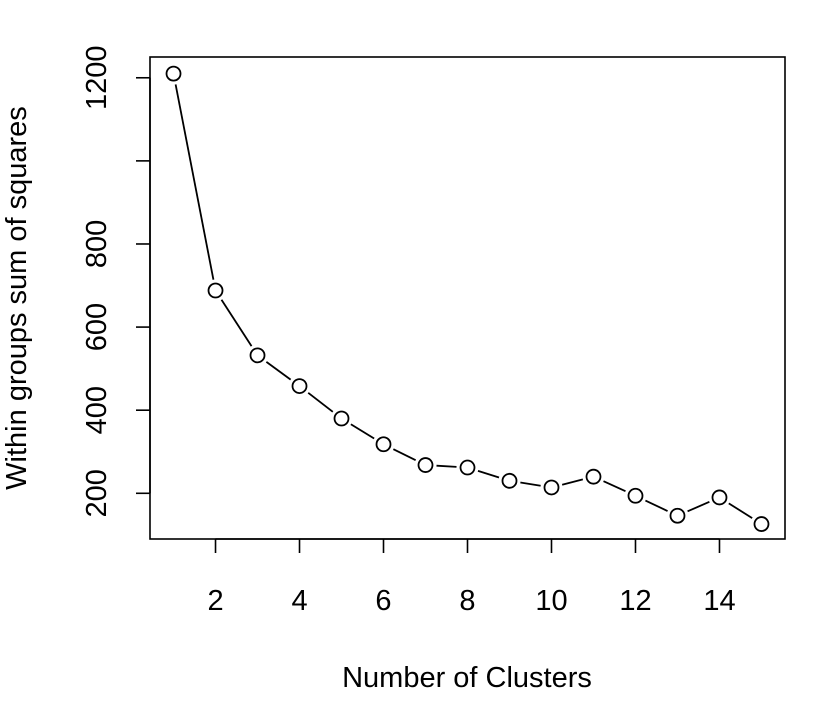  What do you see at coordinates (467, 601) in the screenshot?
I see `x-tick-label: 8` at bounding box center [467, 601].